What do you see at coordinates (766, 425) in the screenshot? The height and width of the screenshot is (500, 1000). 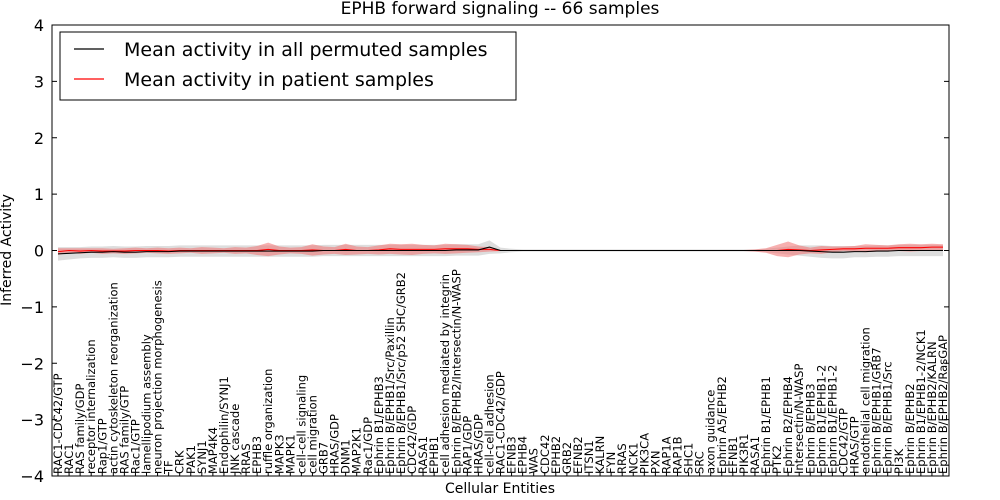 I see `x-tick-label: Ephrin B1/EPHB1` at bounding box center [766, 425].